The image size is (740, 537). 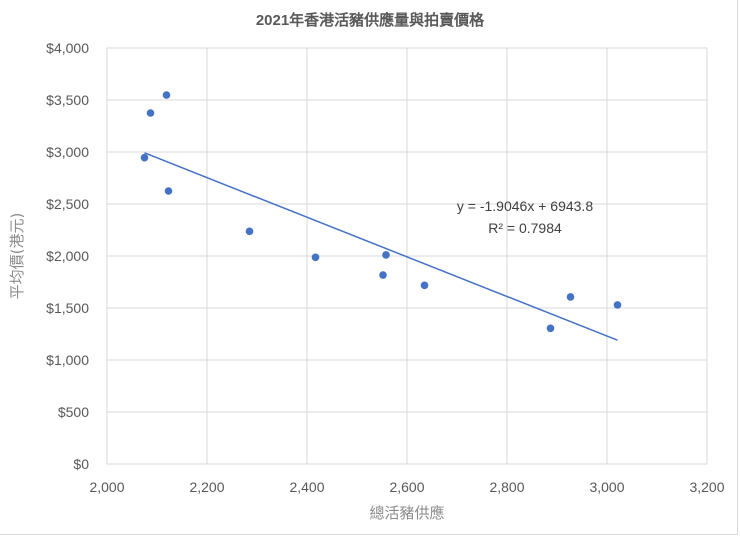 What do you see at coordinates (67, 308) in the screenshot?
I see `y-tick-label: $1,500` at bounding box center [67, 308].